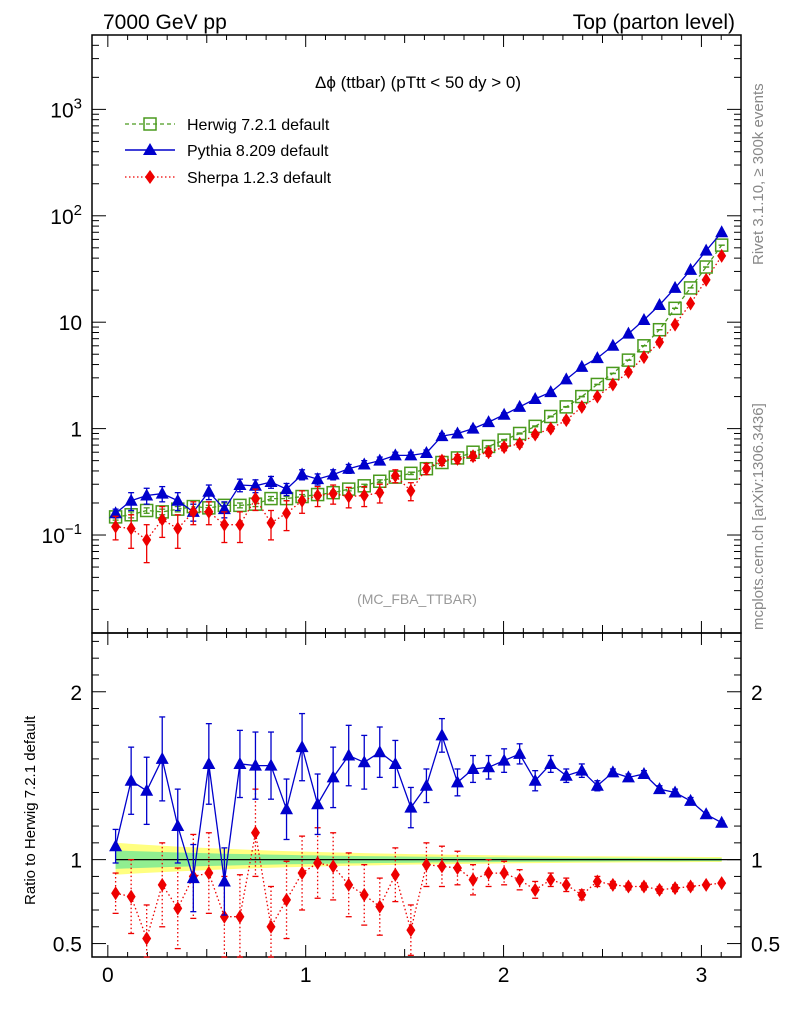 This screenshot has height=1024, width=786. Describe the element at coordinates (654, 22) in the screenshot. I see `header-right: Top (parton level)` at that location.